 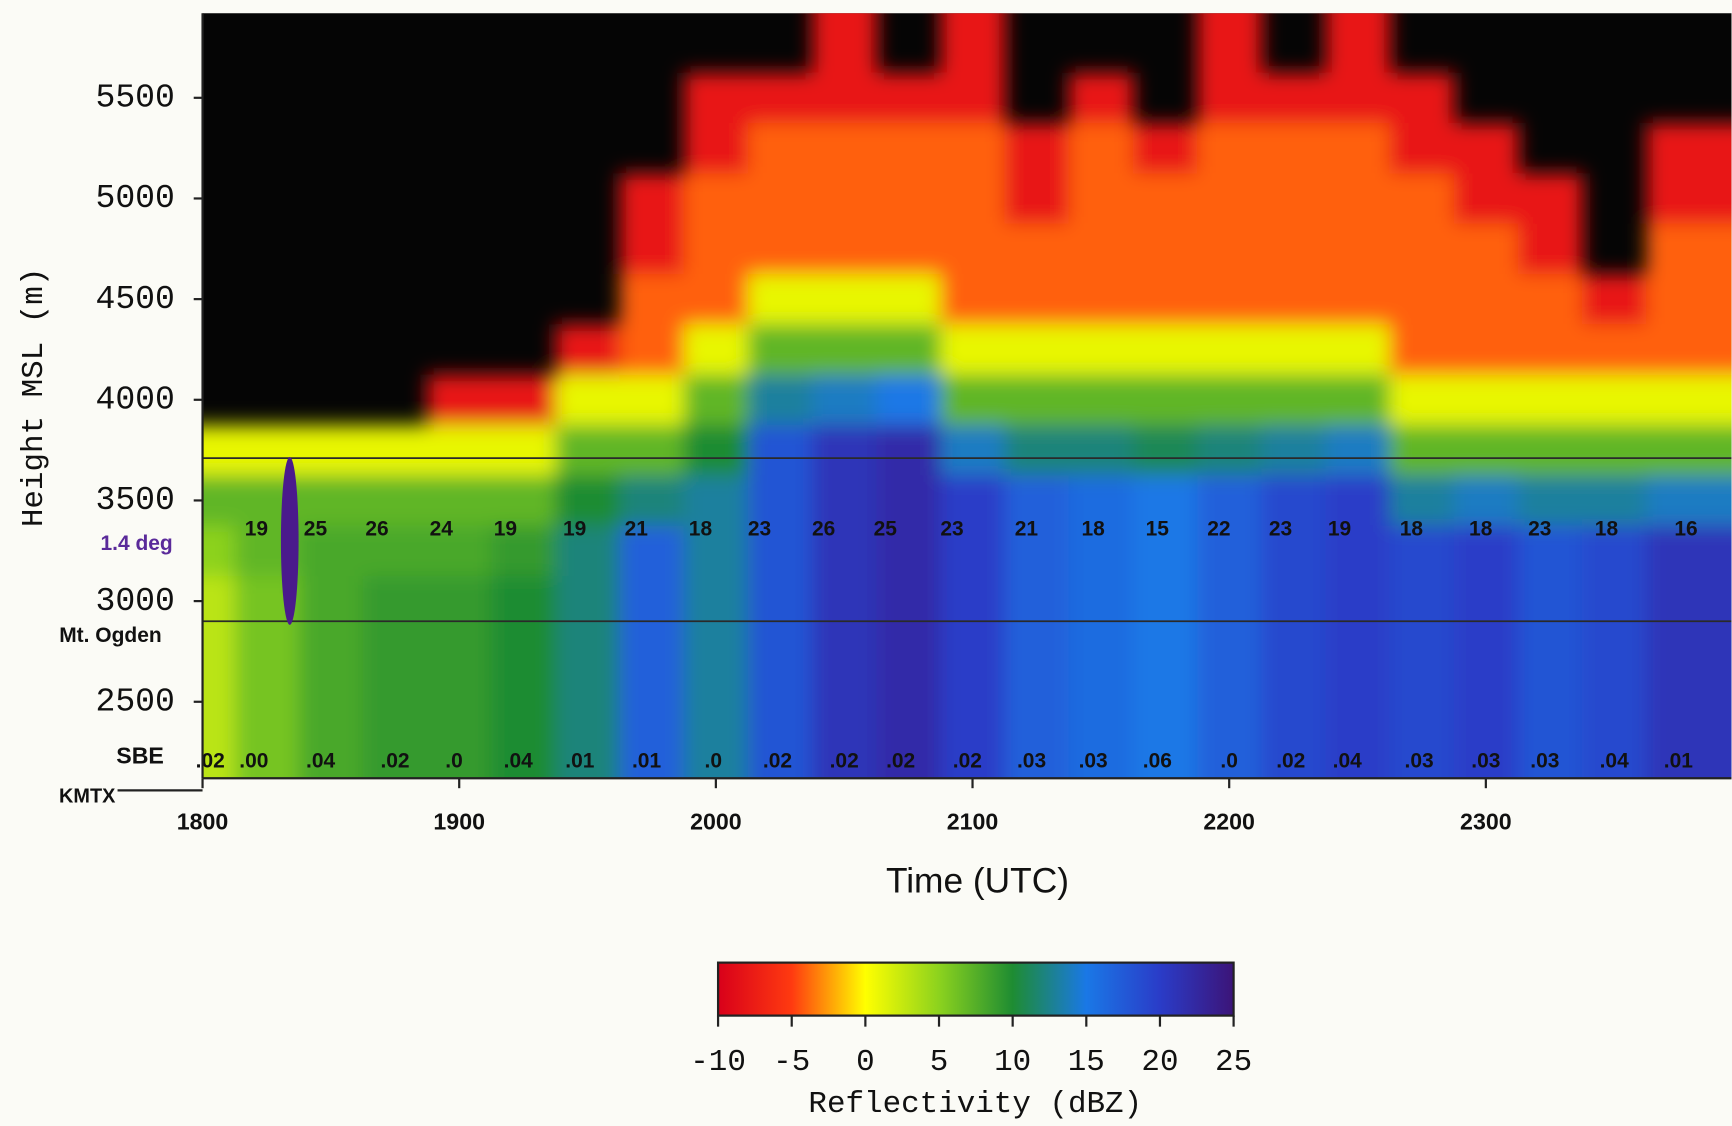 I want to click on x-tick-label: 2000, so click(x=716, y=822).